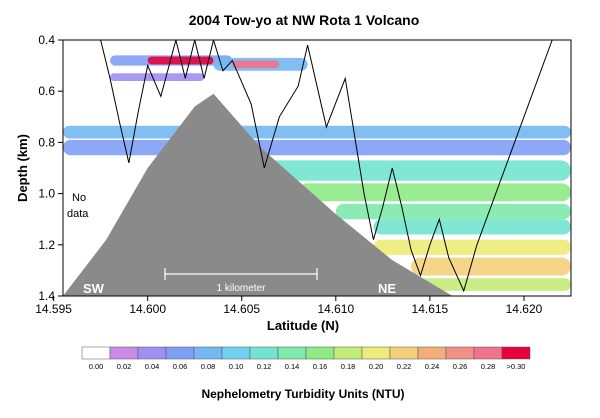  What do you see at coordinates (241, 309) in the screenshot?
I see `x-tick-label: 14.605` at bounding box center [241, 309].